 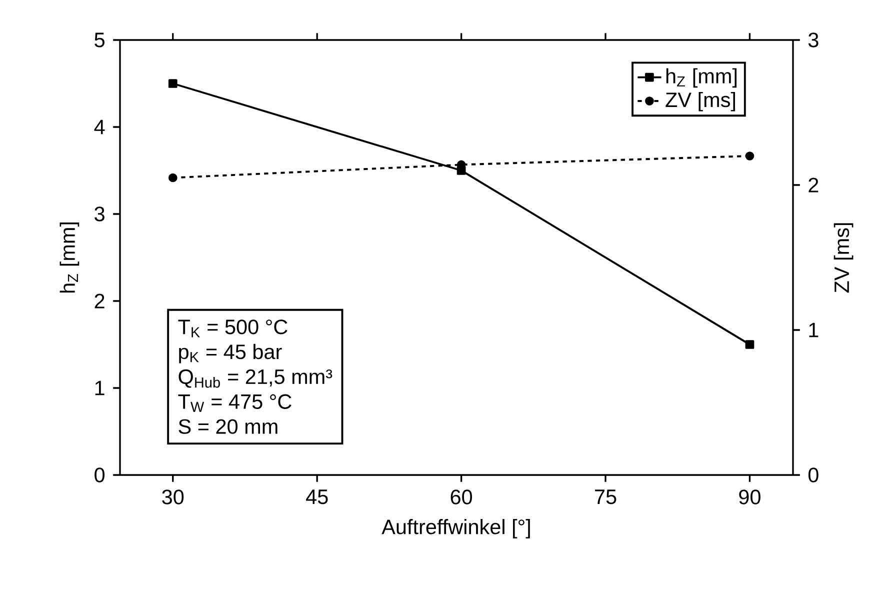 I want to click on annotation: p$_{K}$ = 45 bar, so click(x=230, y=354).